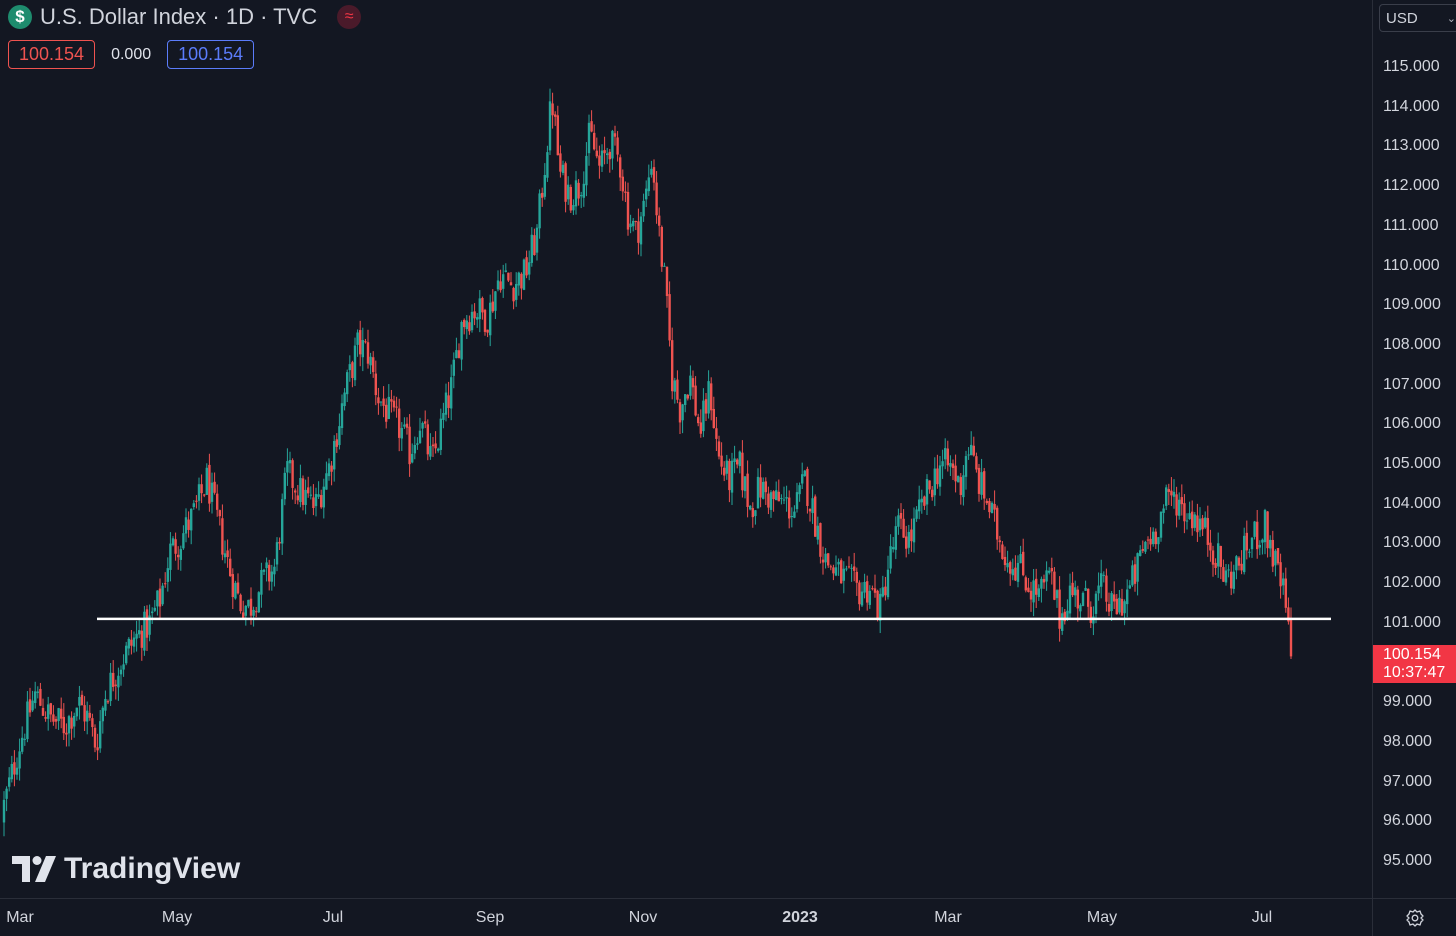  Describe the element at coordinates (1407, 741) in the screenshot. I see `price-tick: 98.000` at that location.